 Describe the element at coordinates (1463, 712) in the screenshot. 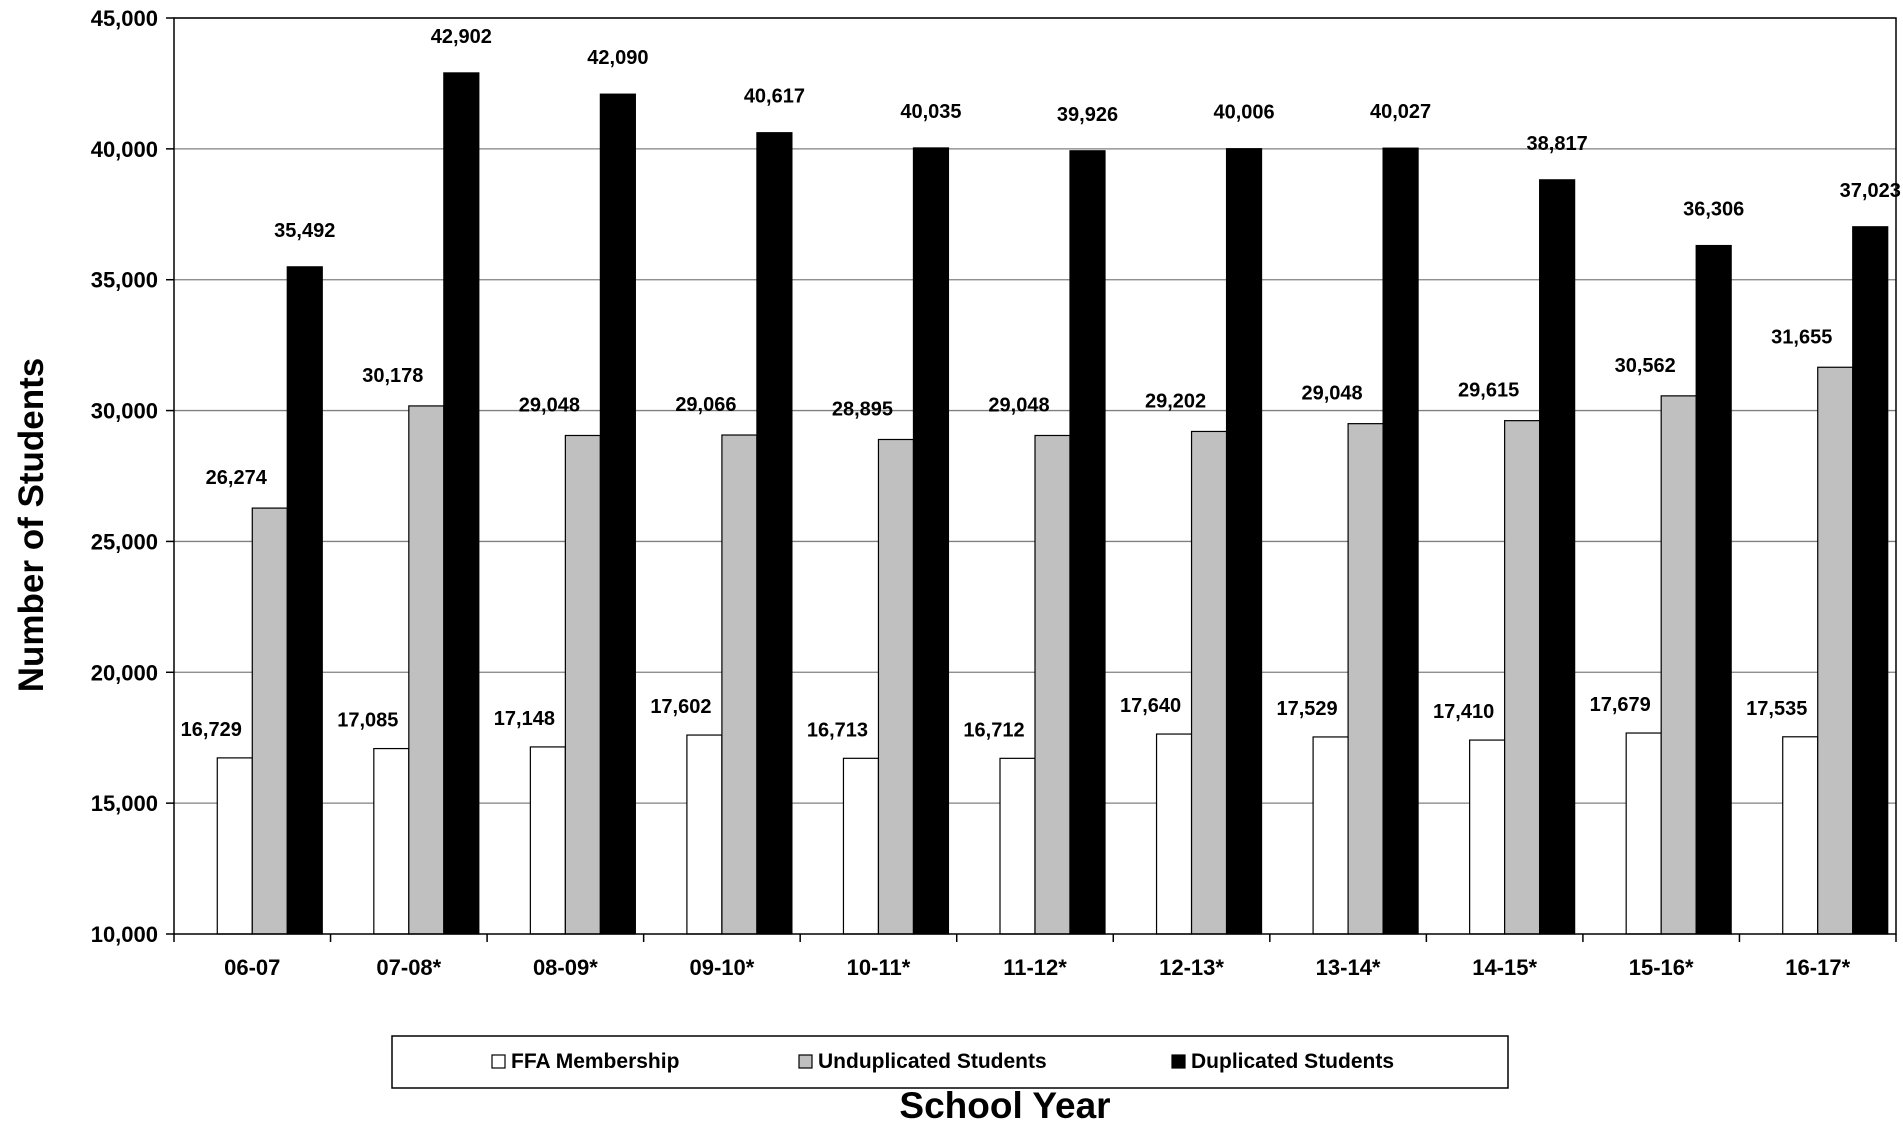

I see `data-label-ffa-membership: 17,410` at that location.